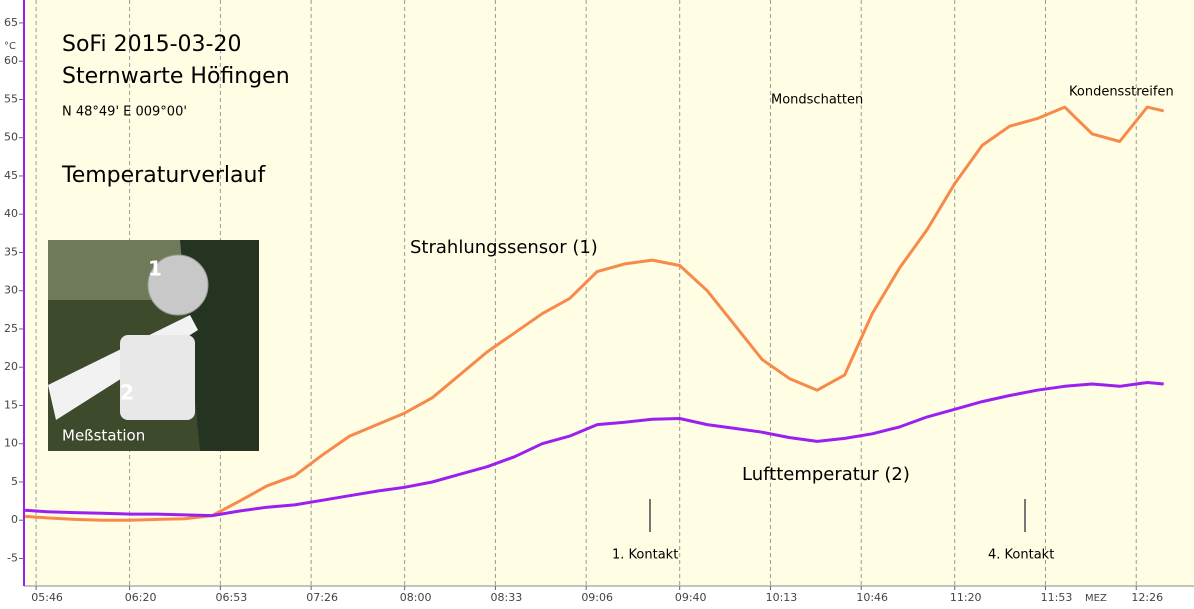 Image resolution: width=1194 pixels, height=609 pixels. Describe the element at coordinates (11, 213) in the screenshot. I see `y-tick-label: 40` at that location.